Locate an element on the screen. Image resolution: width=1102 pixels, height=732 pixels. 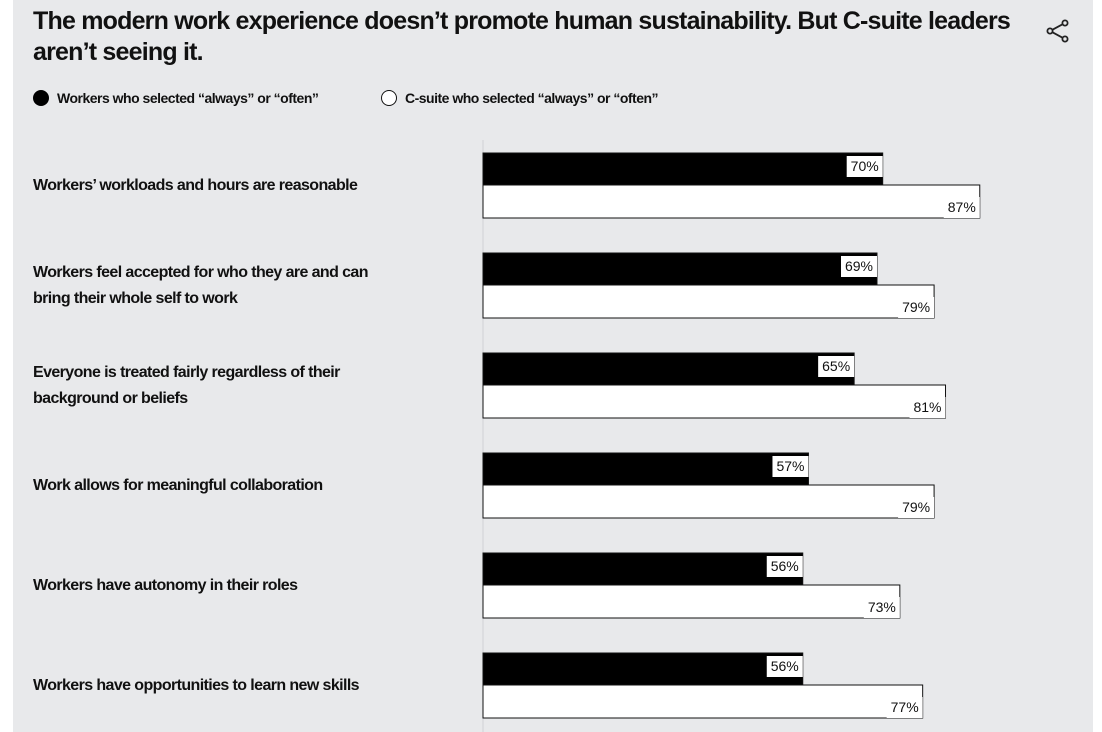
category-label-line: Work allows for meaningful collaboration is located at coordinates (178, 485).